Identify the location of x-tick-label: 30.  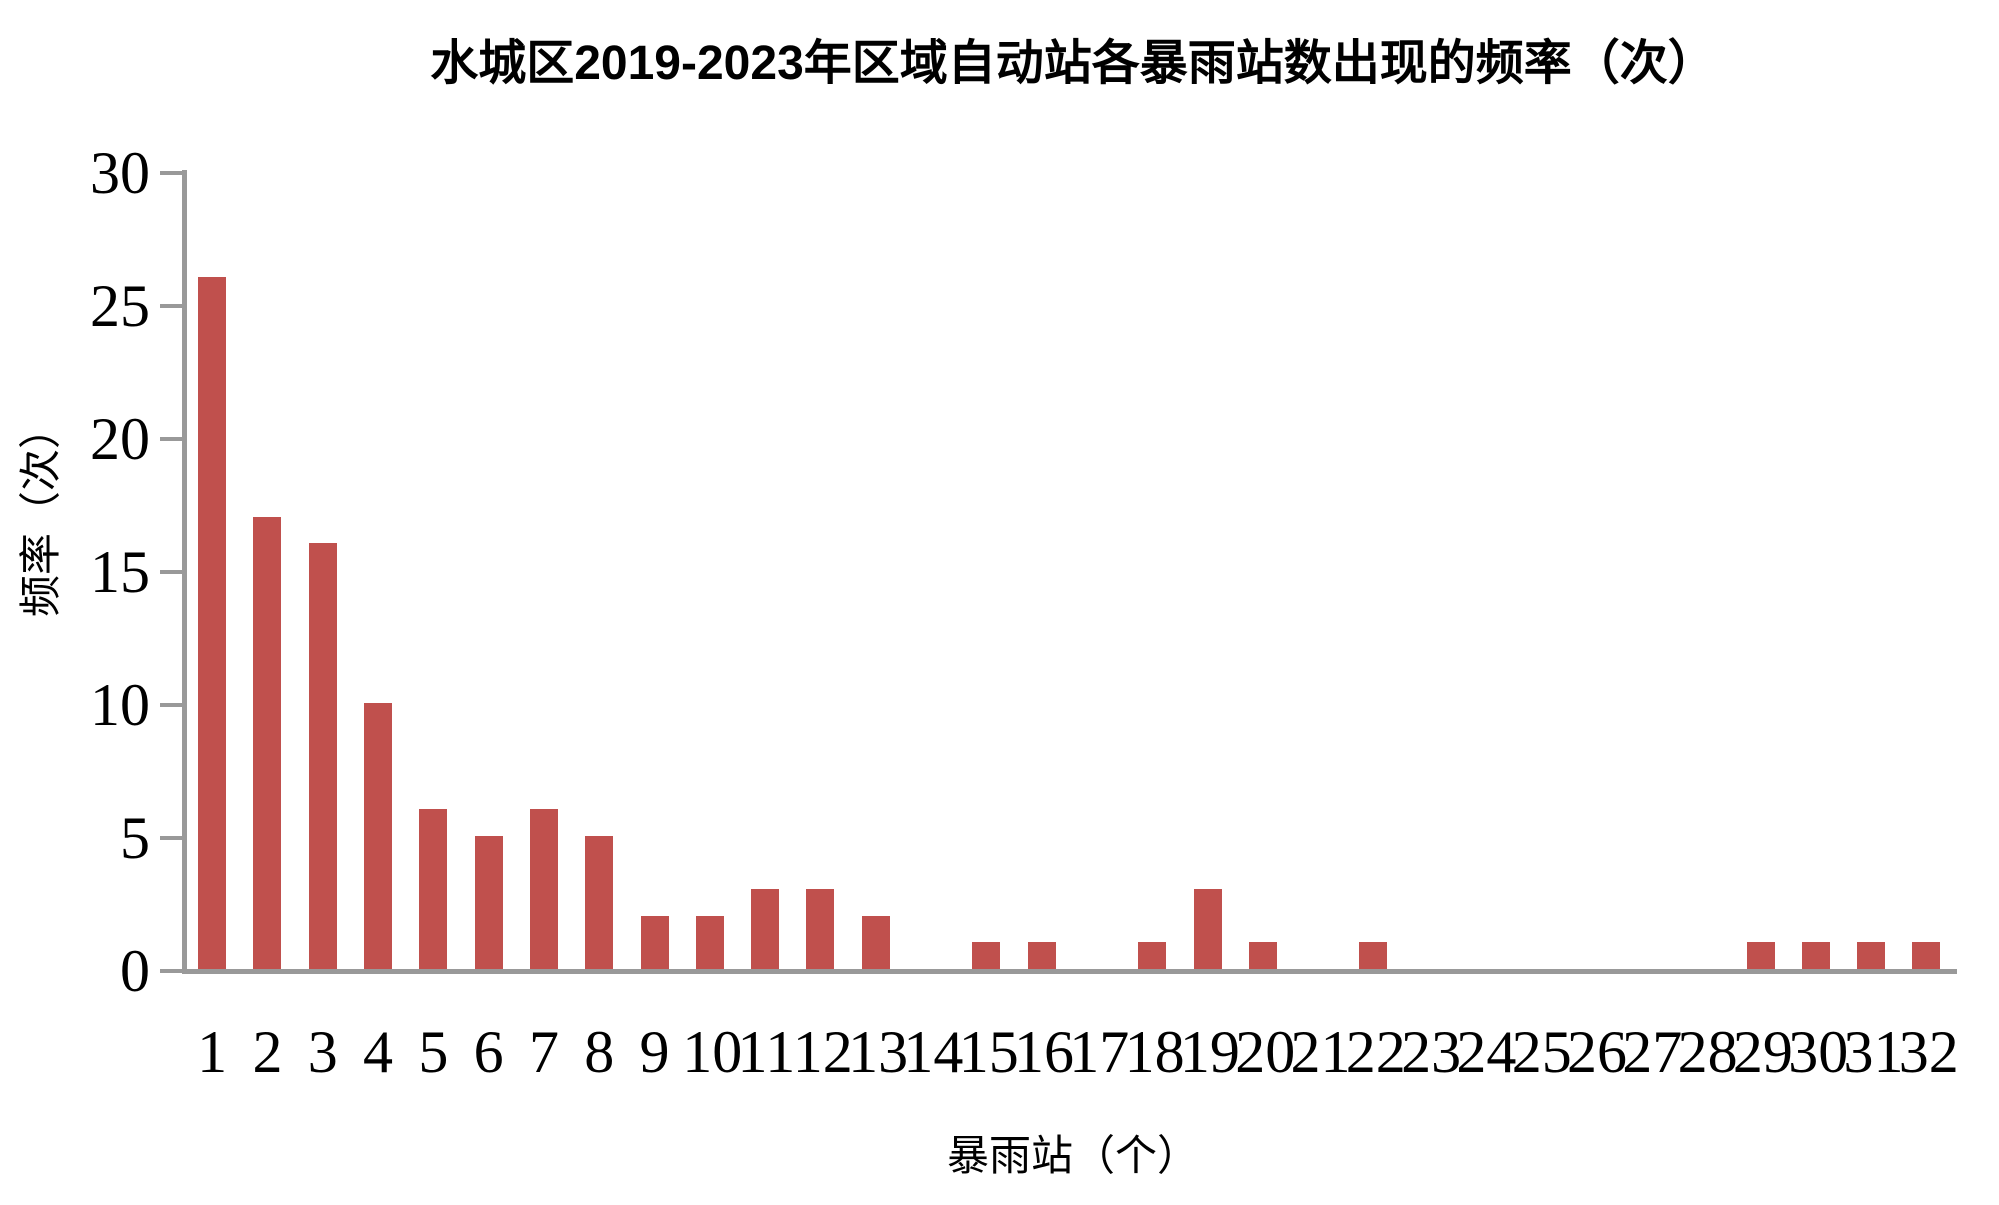
(1818, 1052).